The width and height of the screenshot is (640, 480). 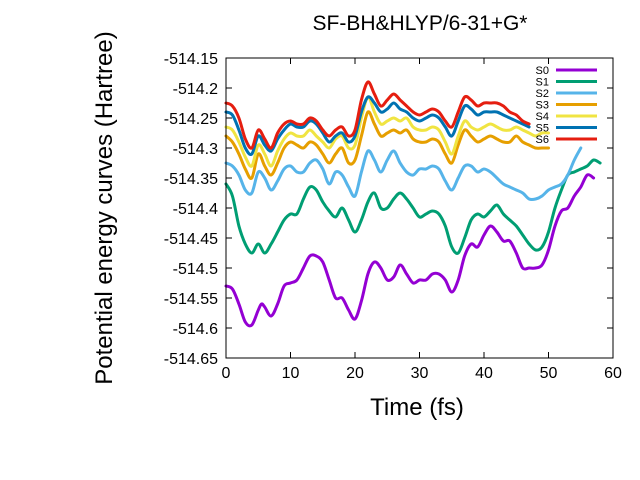 I want to click on series-line-s4, so click(x=387, y=131).